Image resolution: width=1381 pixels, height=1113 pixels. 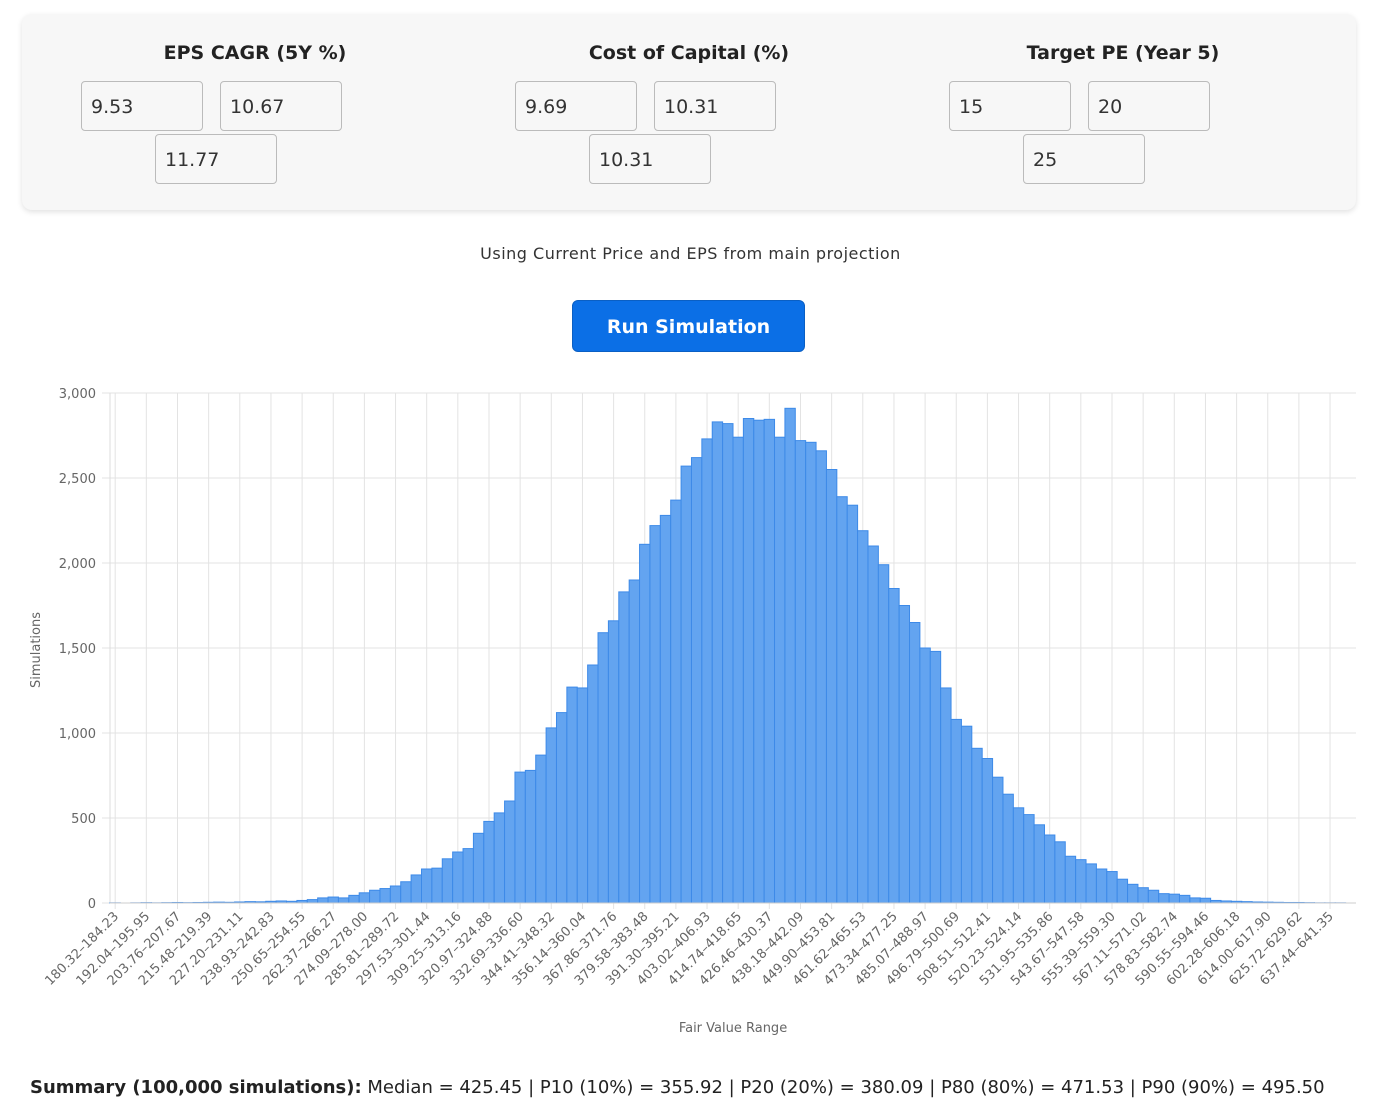 What do you see at coordinates (281, 106) in the screenshot?
I see `input-box: 10.67` at bounding box center [281, 106].